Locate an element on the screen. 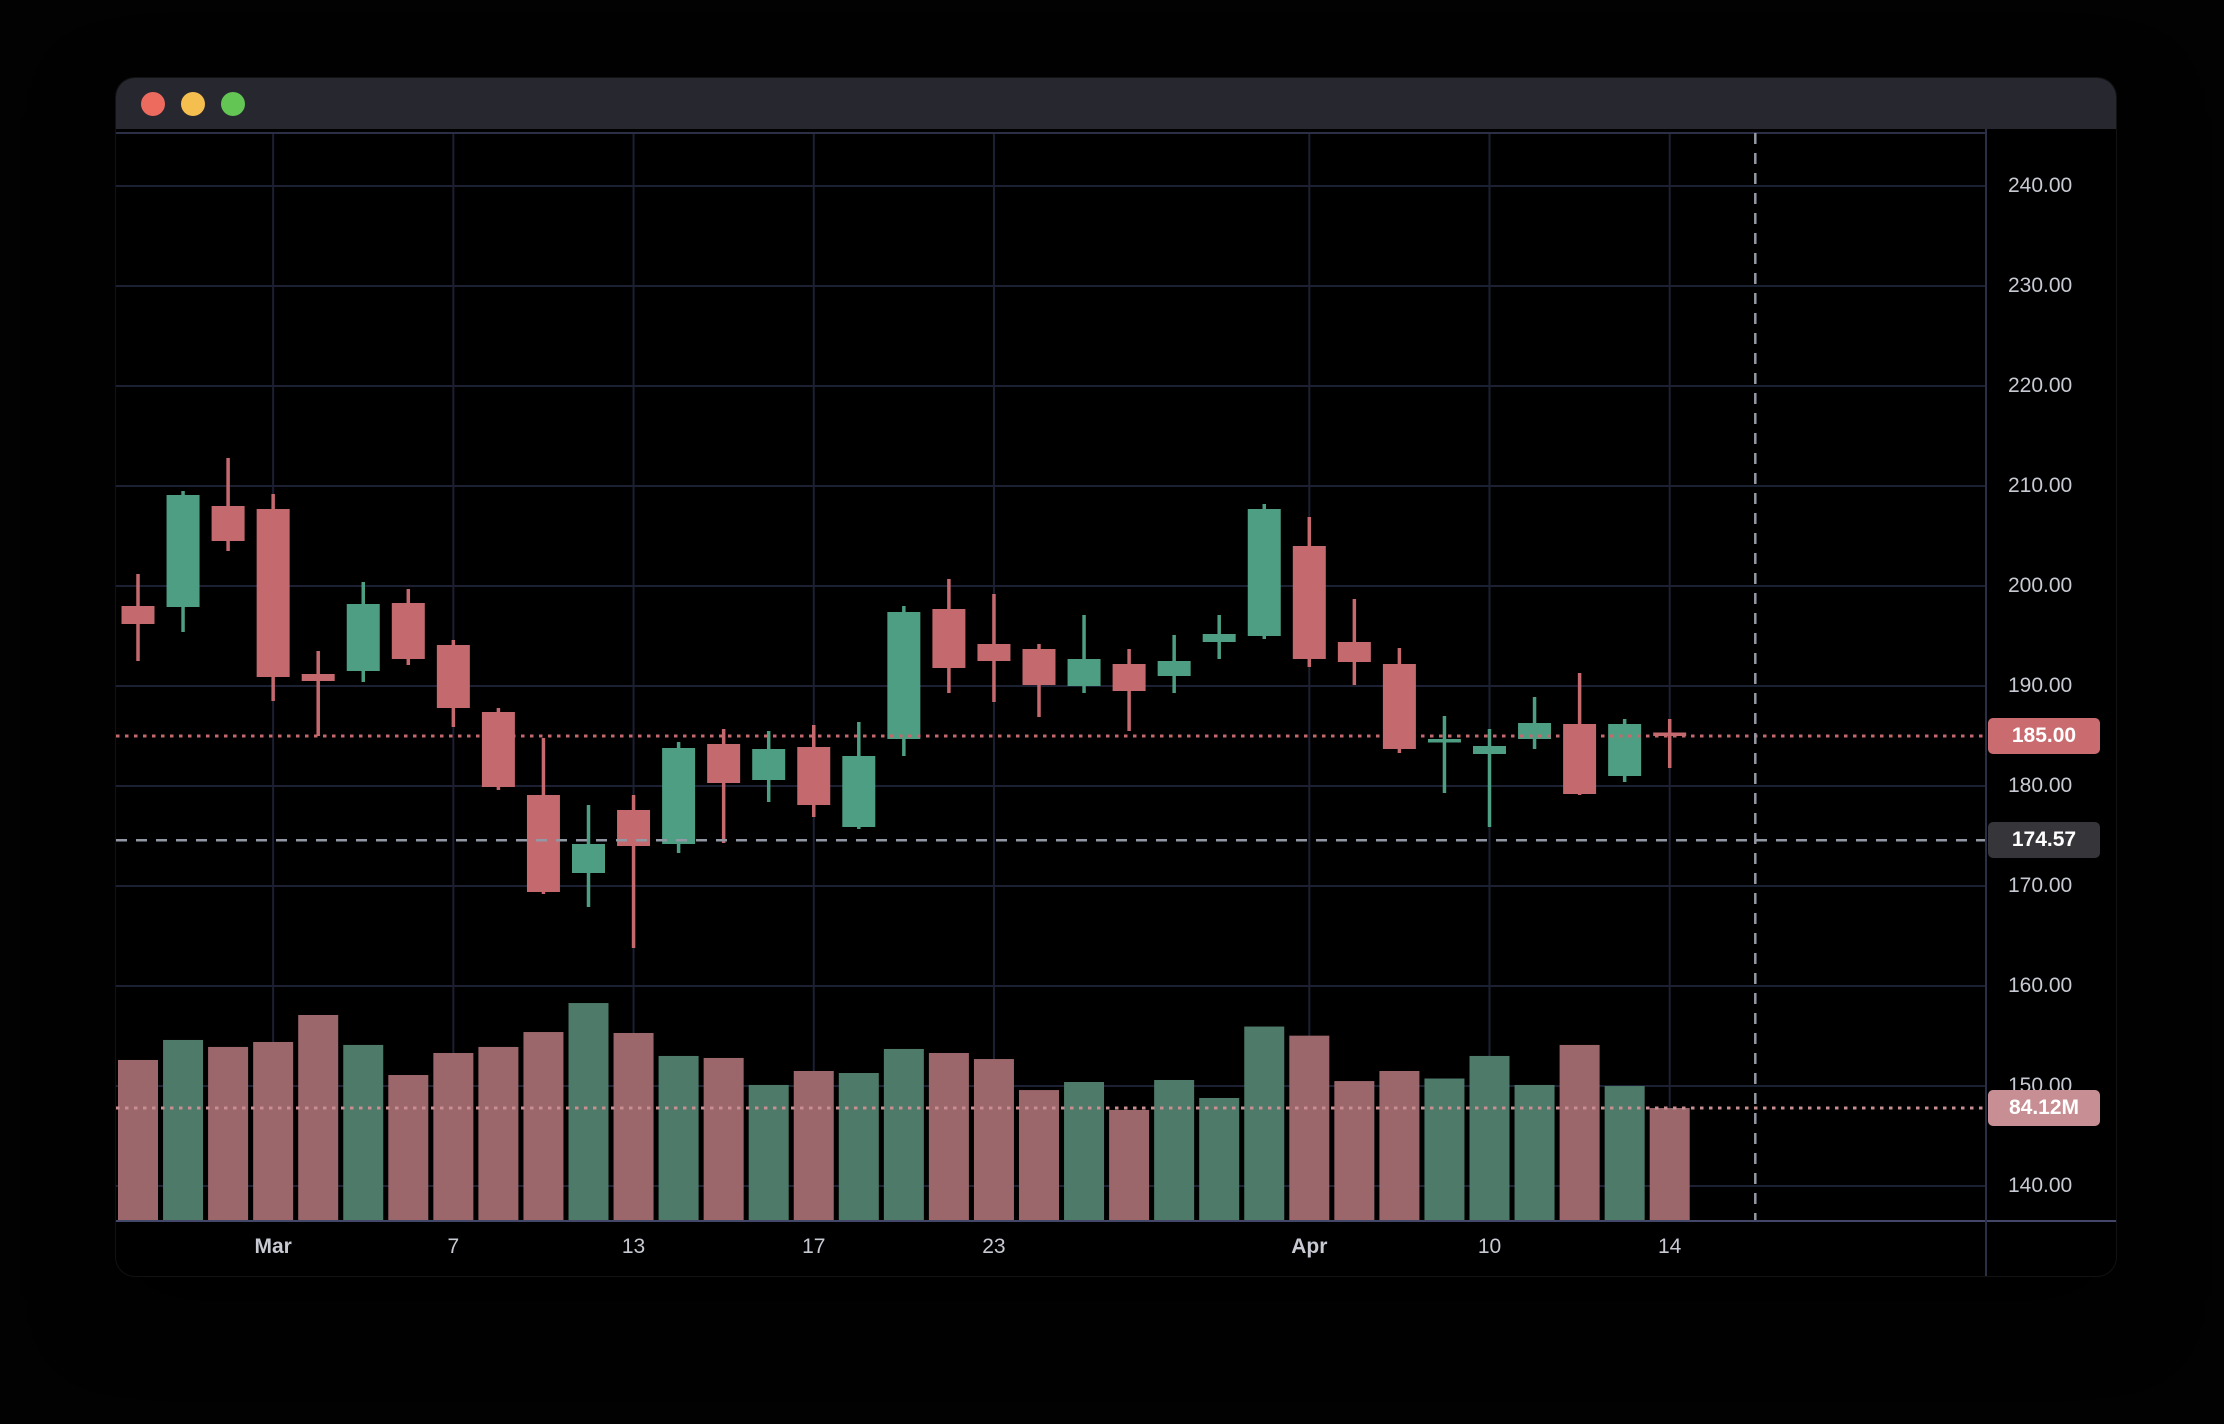 The width and height of the screenshot is (2224, 1424). close-button-icon is located at coordinates (153, 104).